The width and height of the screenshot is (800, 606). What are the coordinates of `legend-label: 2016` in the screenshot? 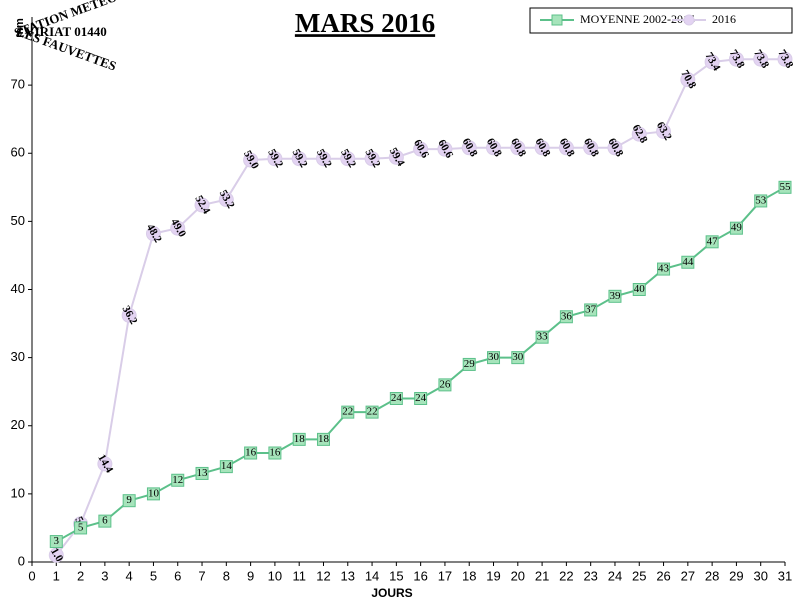 It's located at (724, 19).